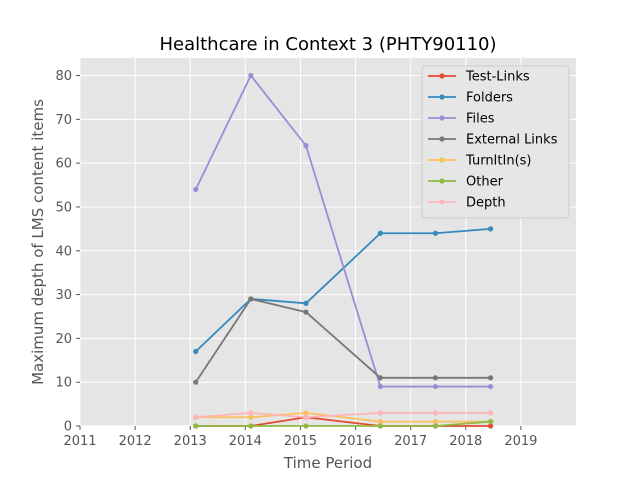 This screenshot has height=480, width=640. I want to click on x-tick-label: 2012, so click(135, 441).